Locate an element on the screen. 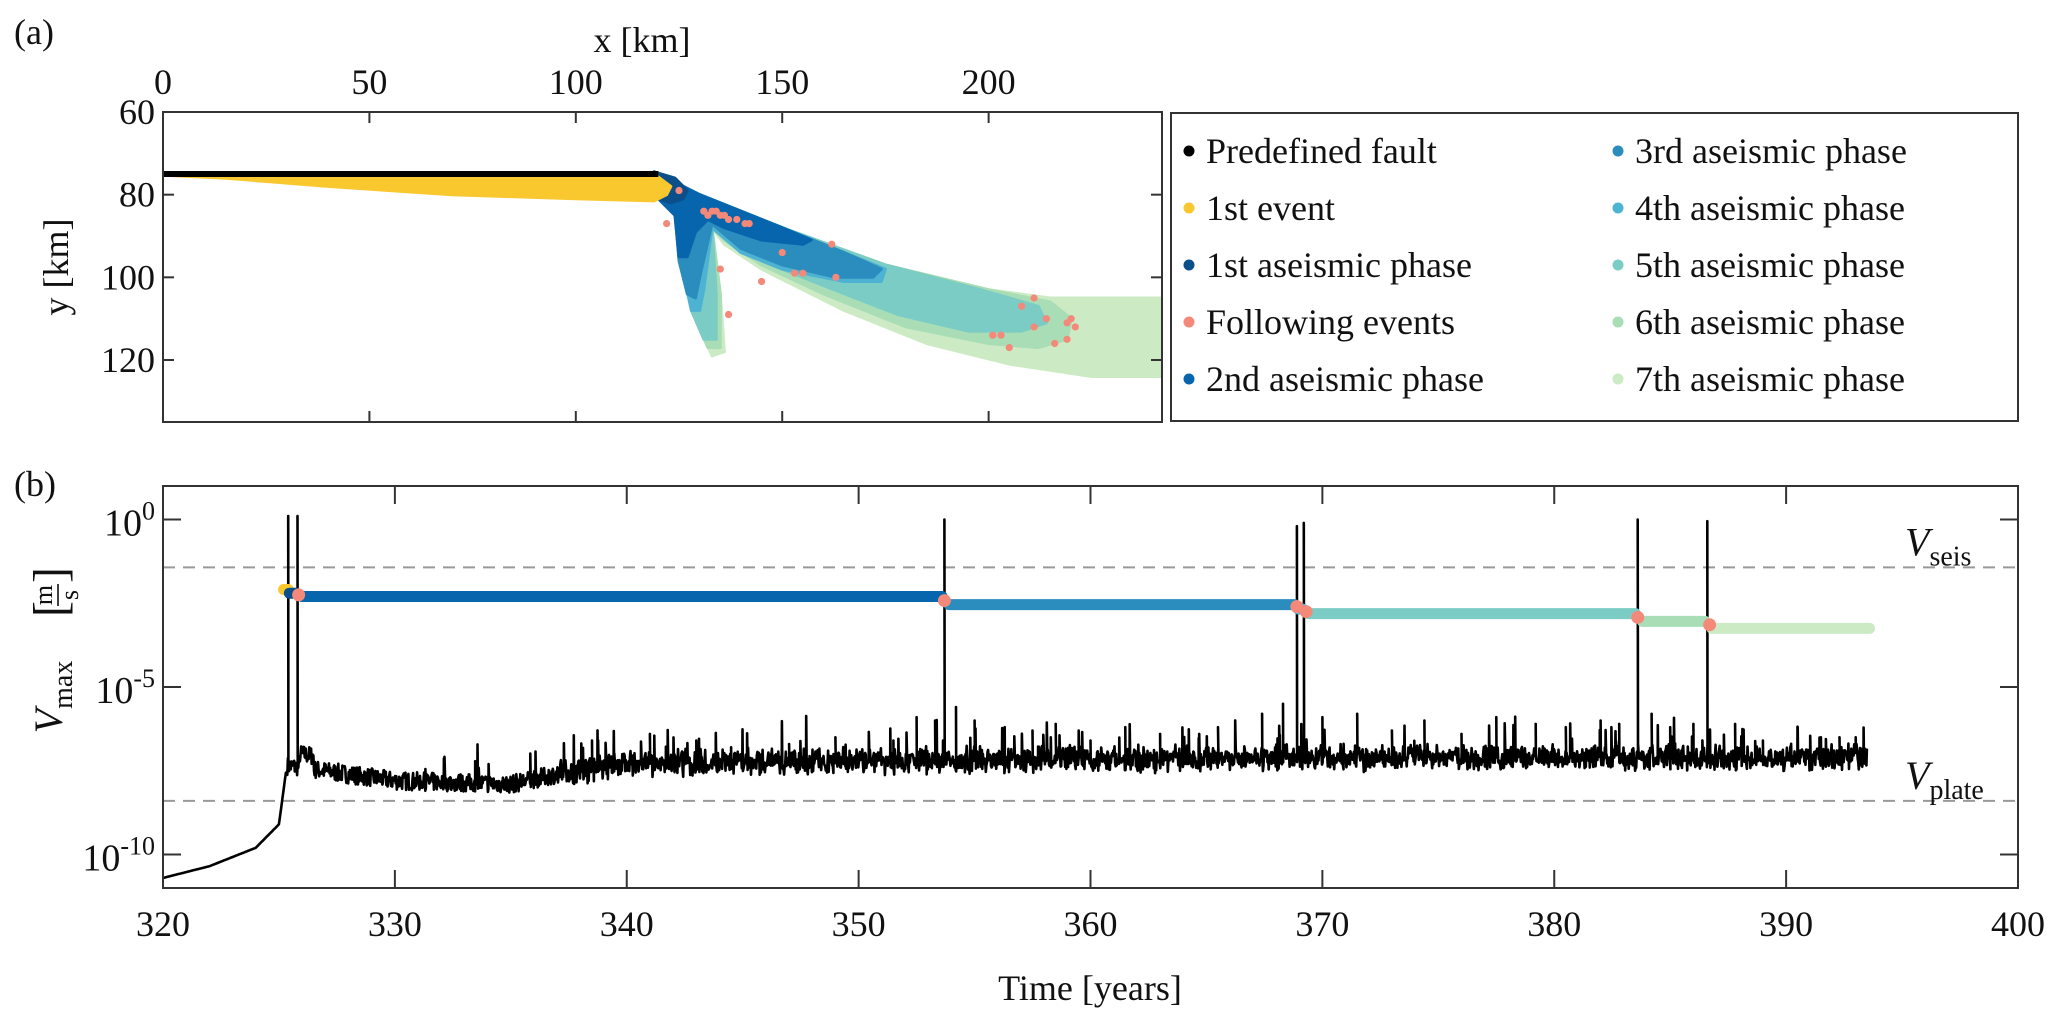  legend-label: Predefined fault is located at coordinates (1321, 151).